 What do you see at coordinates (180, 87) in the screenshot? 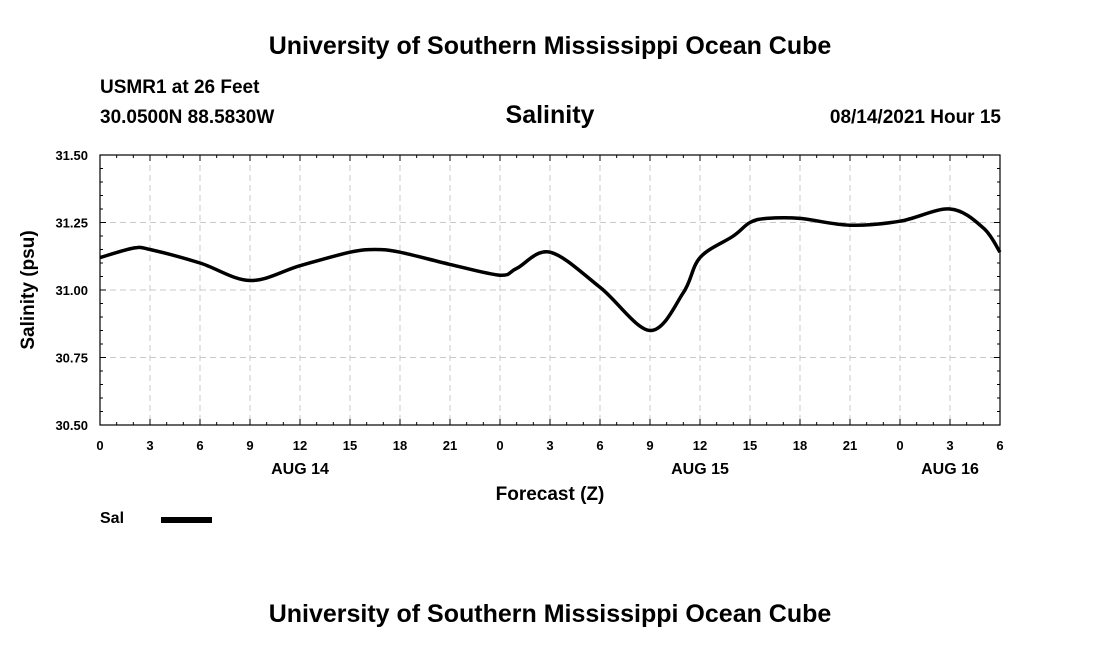
I see `station-label: USMR1 at 26 Feet` at bounding box center [180, 87].